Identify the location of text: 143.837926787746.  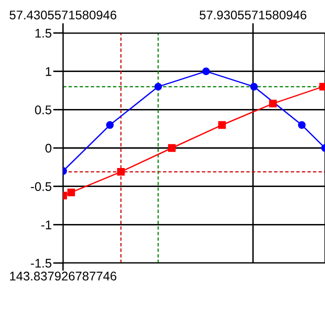
(63, 276).